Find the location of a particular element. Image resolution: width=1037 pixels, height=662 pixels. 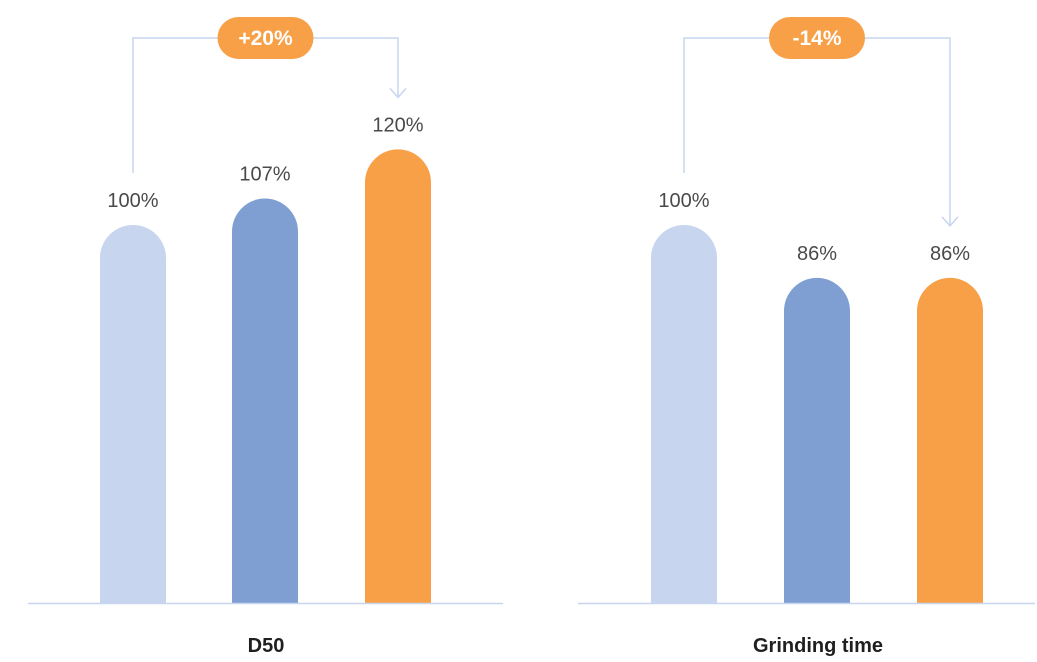

value-label-2-3: 86% is located at coordinates (950, 254).